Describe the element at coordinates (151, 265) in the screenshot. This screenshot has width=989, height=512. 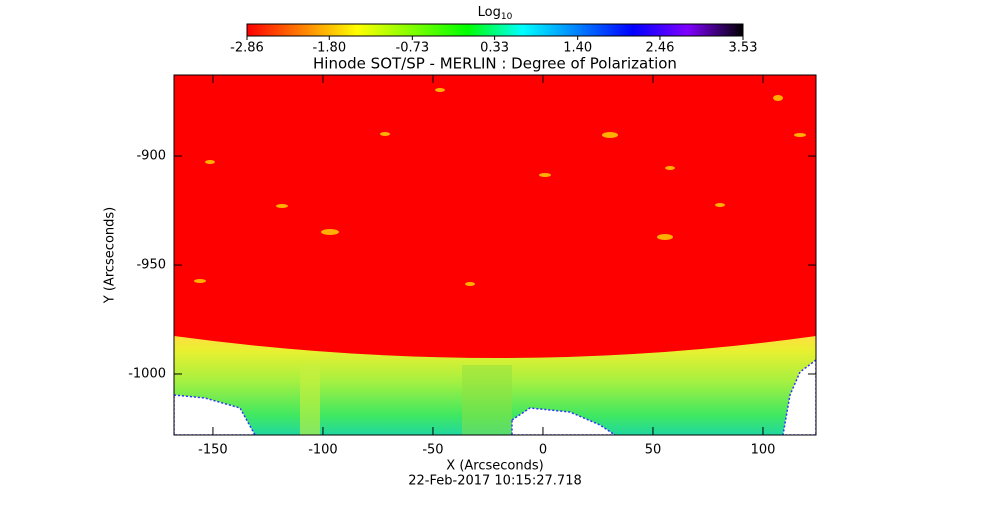
I see `y-tick-label: -950` at that location.